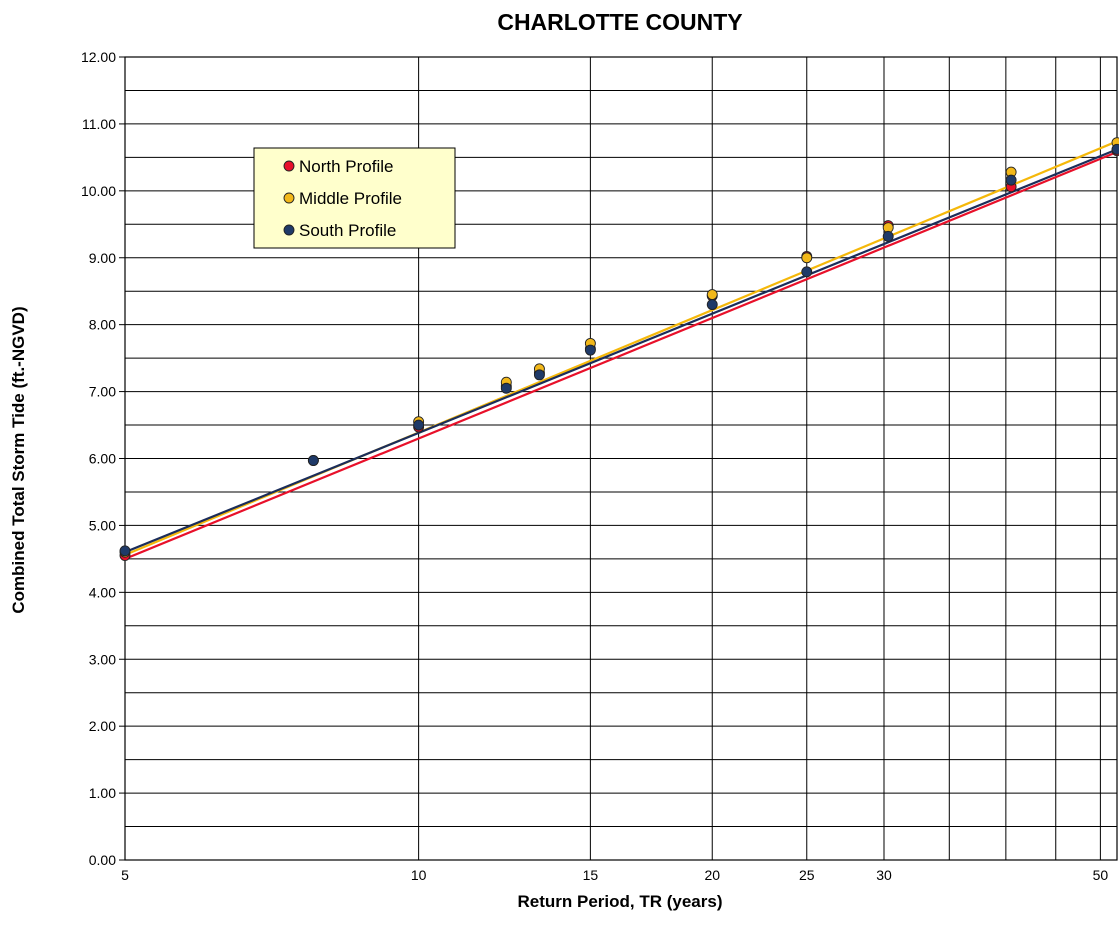  Describe the element at coordinates (125, 875) in the screenshot. I see `x-tick-label: 5` at that location.